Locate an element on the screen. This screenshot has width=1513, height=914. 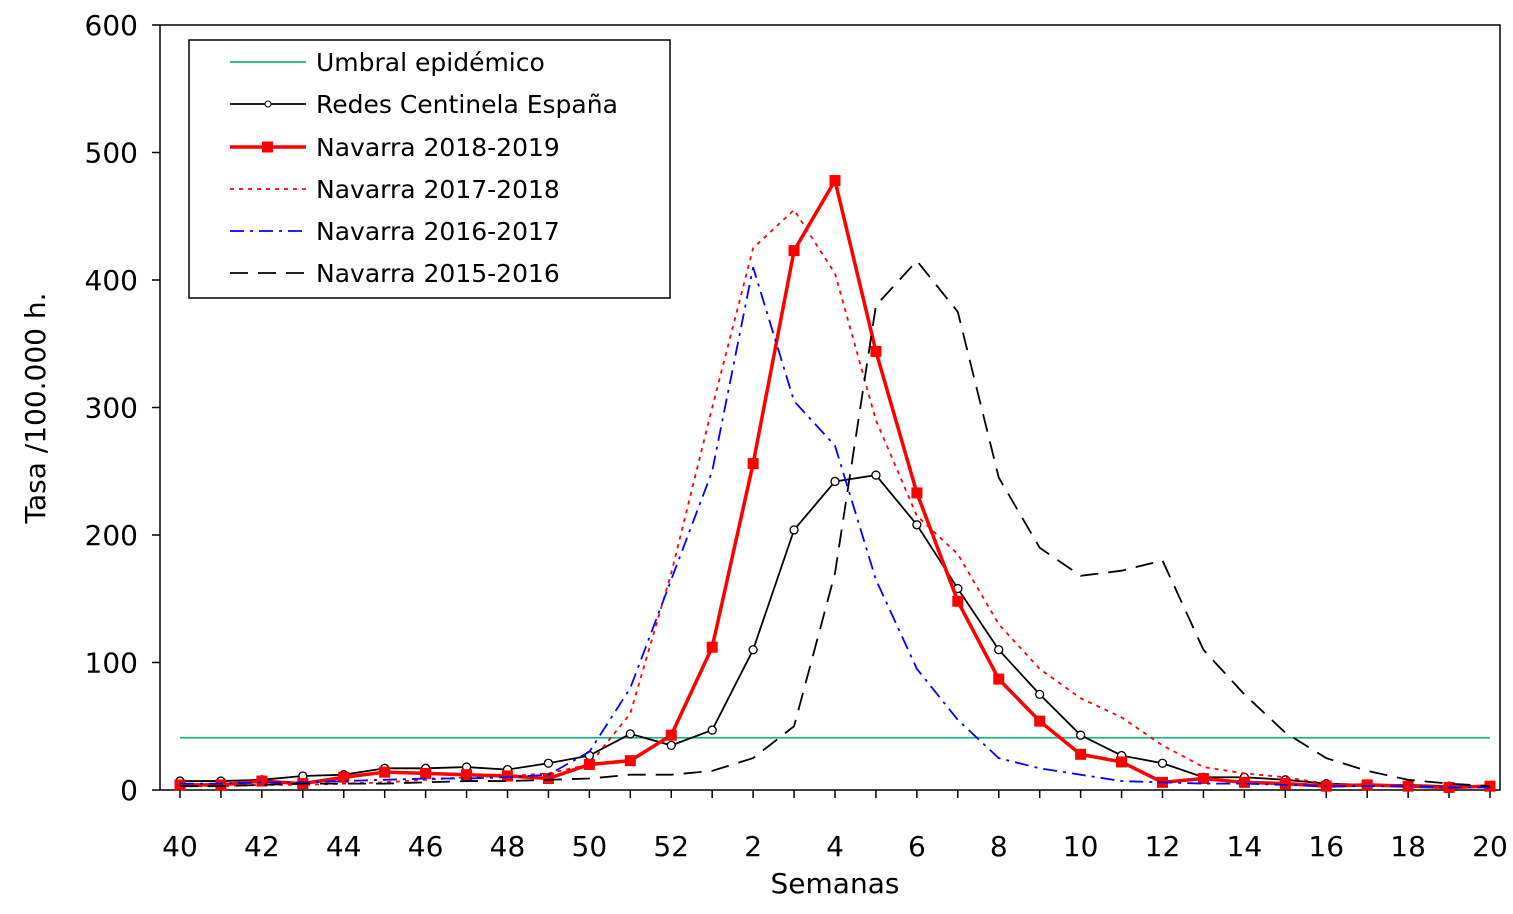
y-tick-label: 0 is located at coordinates (129, 790).